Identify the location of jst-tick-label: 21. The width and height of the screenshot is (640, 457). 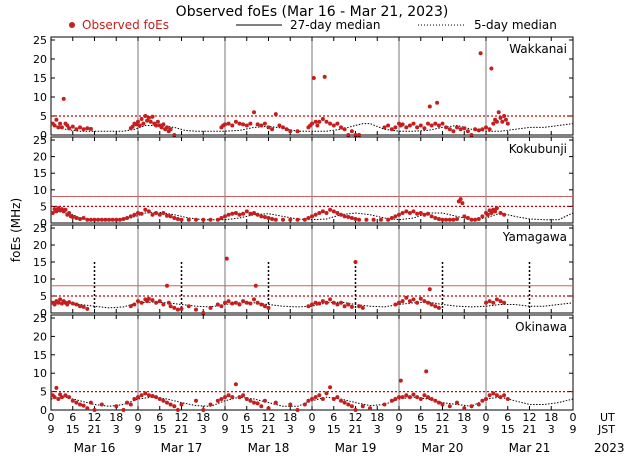
(95, 429).